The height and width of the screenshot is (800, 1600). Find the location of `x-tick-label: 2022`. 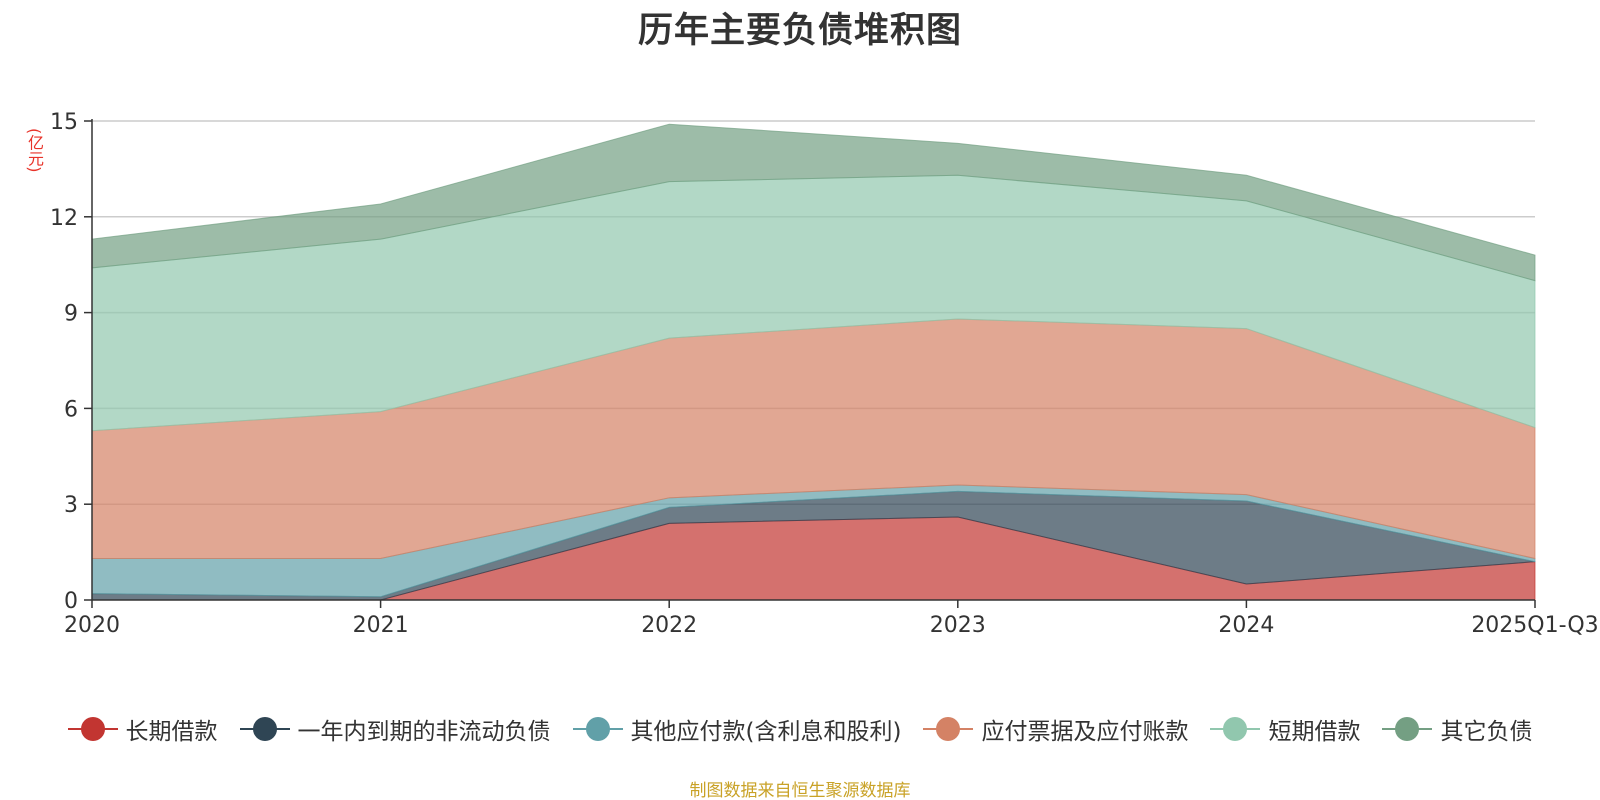

x-tick-label: 2022 is located at coordinates (669, 625).